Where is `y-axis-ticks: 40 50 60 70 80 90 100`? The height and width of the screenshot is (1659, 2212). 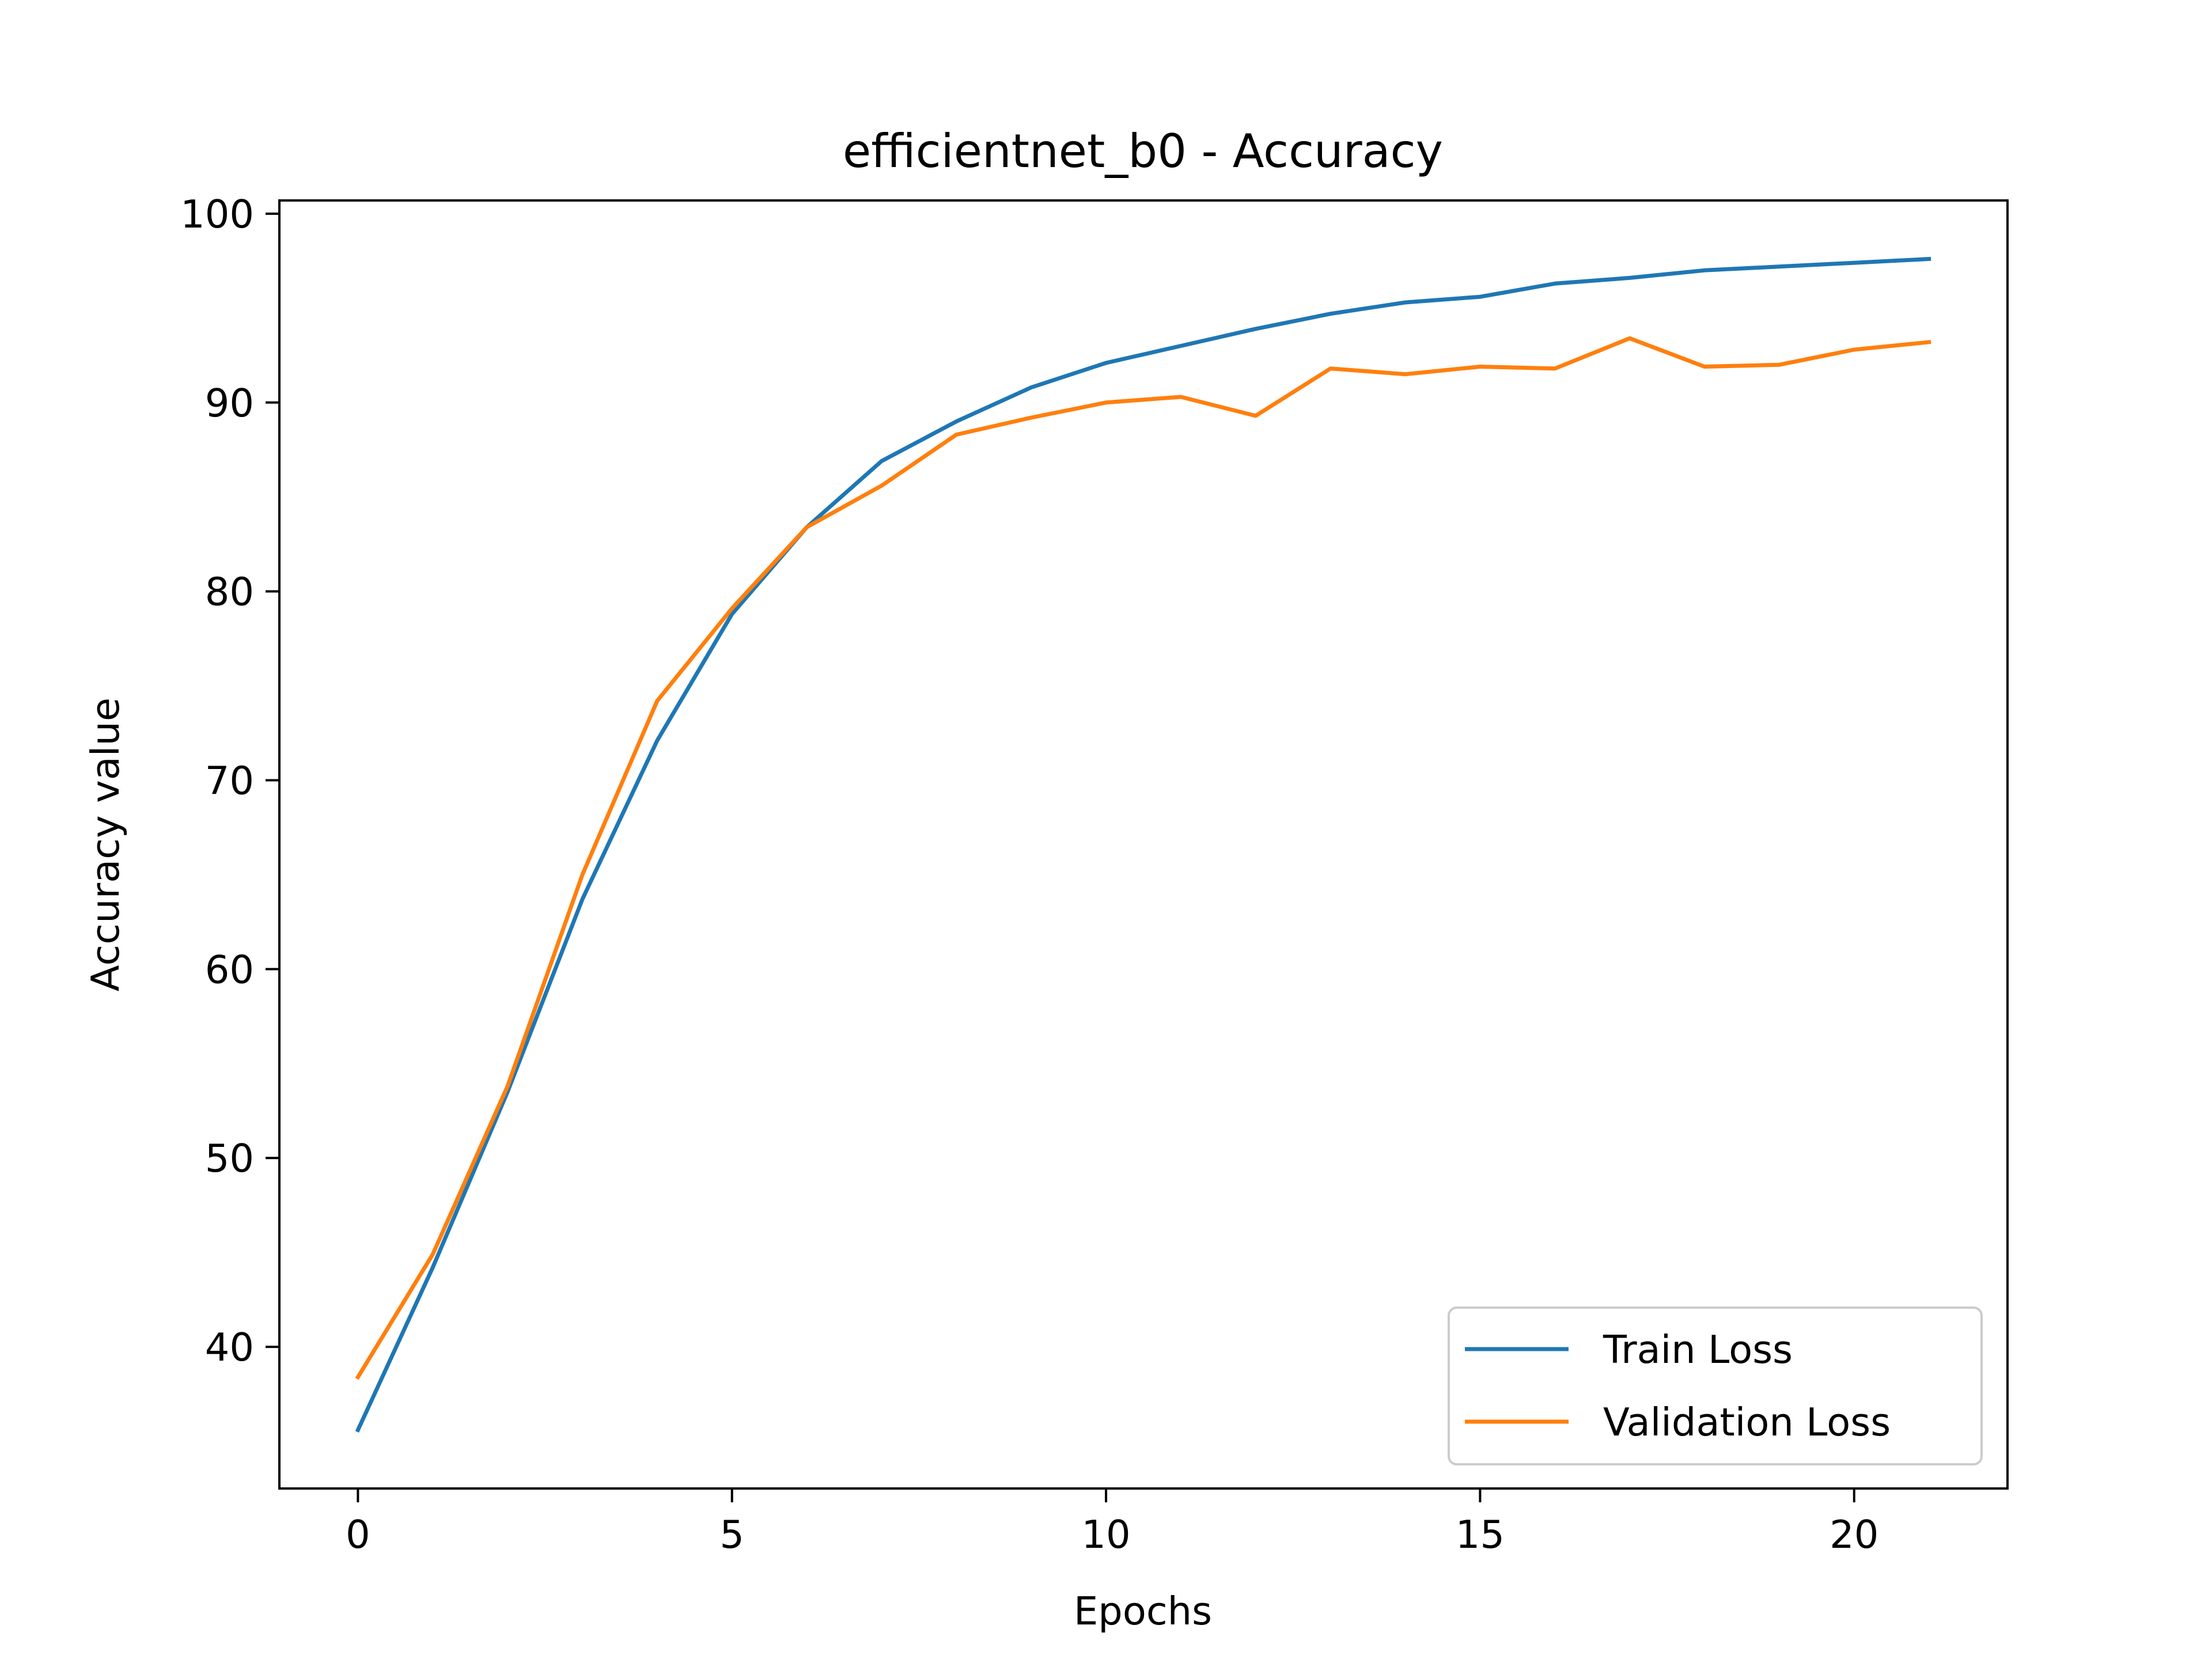 y-axis-ticks: 40 50 60 70 80 90 100 is located at coordinates (229, 781).